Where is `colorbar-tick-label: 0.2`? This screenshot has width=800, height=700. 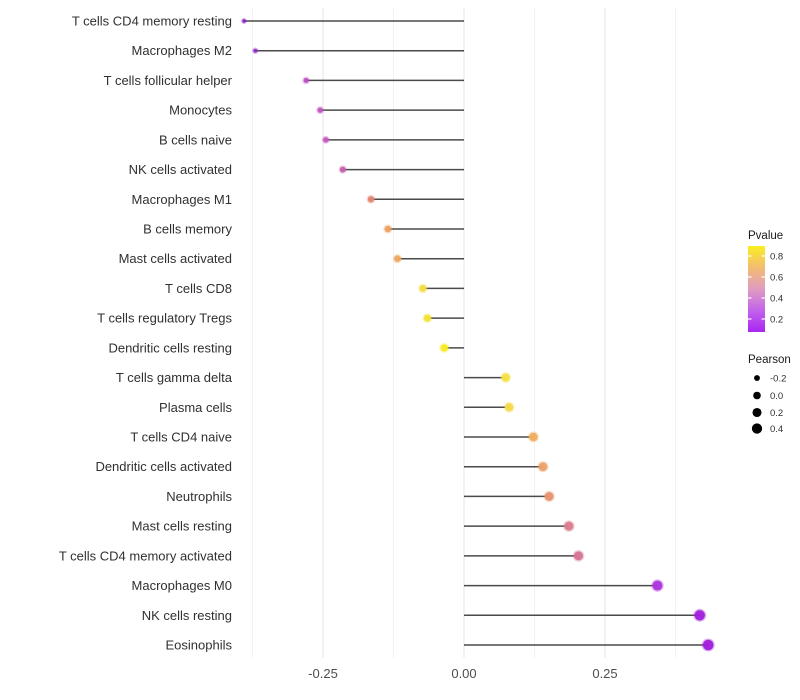
colorbar-tick-label: 0.2 is located at coordinates (776, 320).